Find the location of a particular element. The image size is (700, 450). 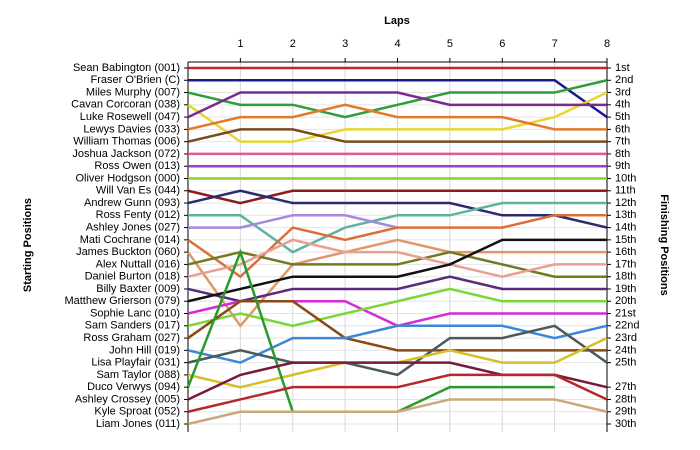

y-tick-label: Lewys Davies (033) is located at coordinates (131, 129).